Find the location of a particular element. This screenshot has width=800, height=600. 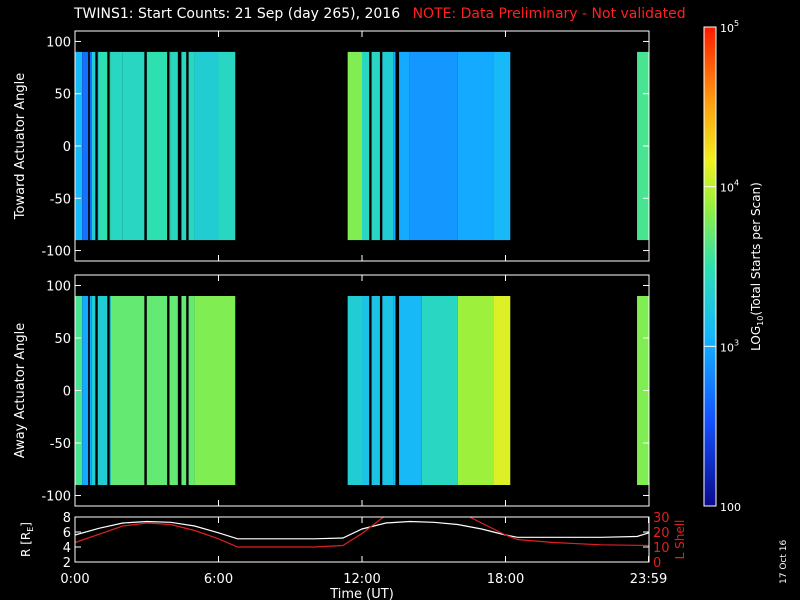

y-axis-label: R [RE] is located at coordinates (27, 539).